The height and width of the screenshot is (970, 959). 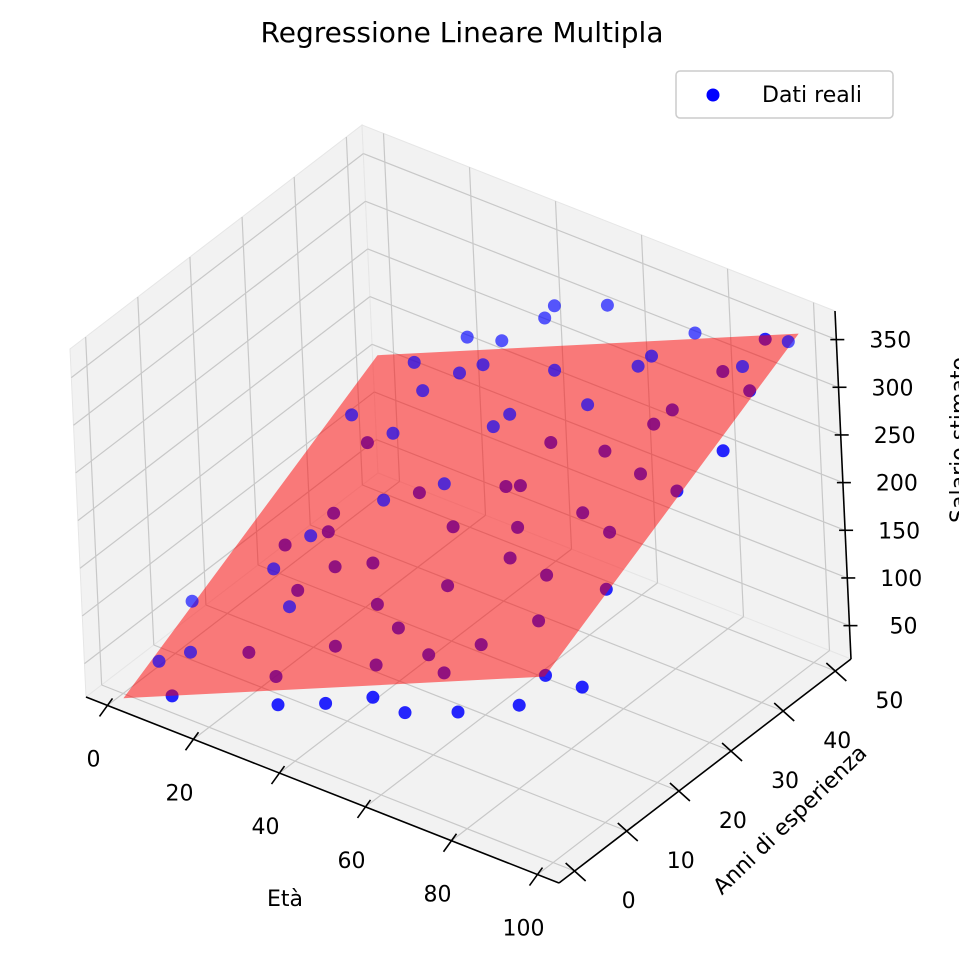 I want to click on z-axis-line, so click(x=843, y=485).